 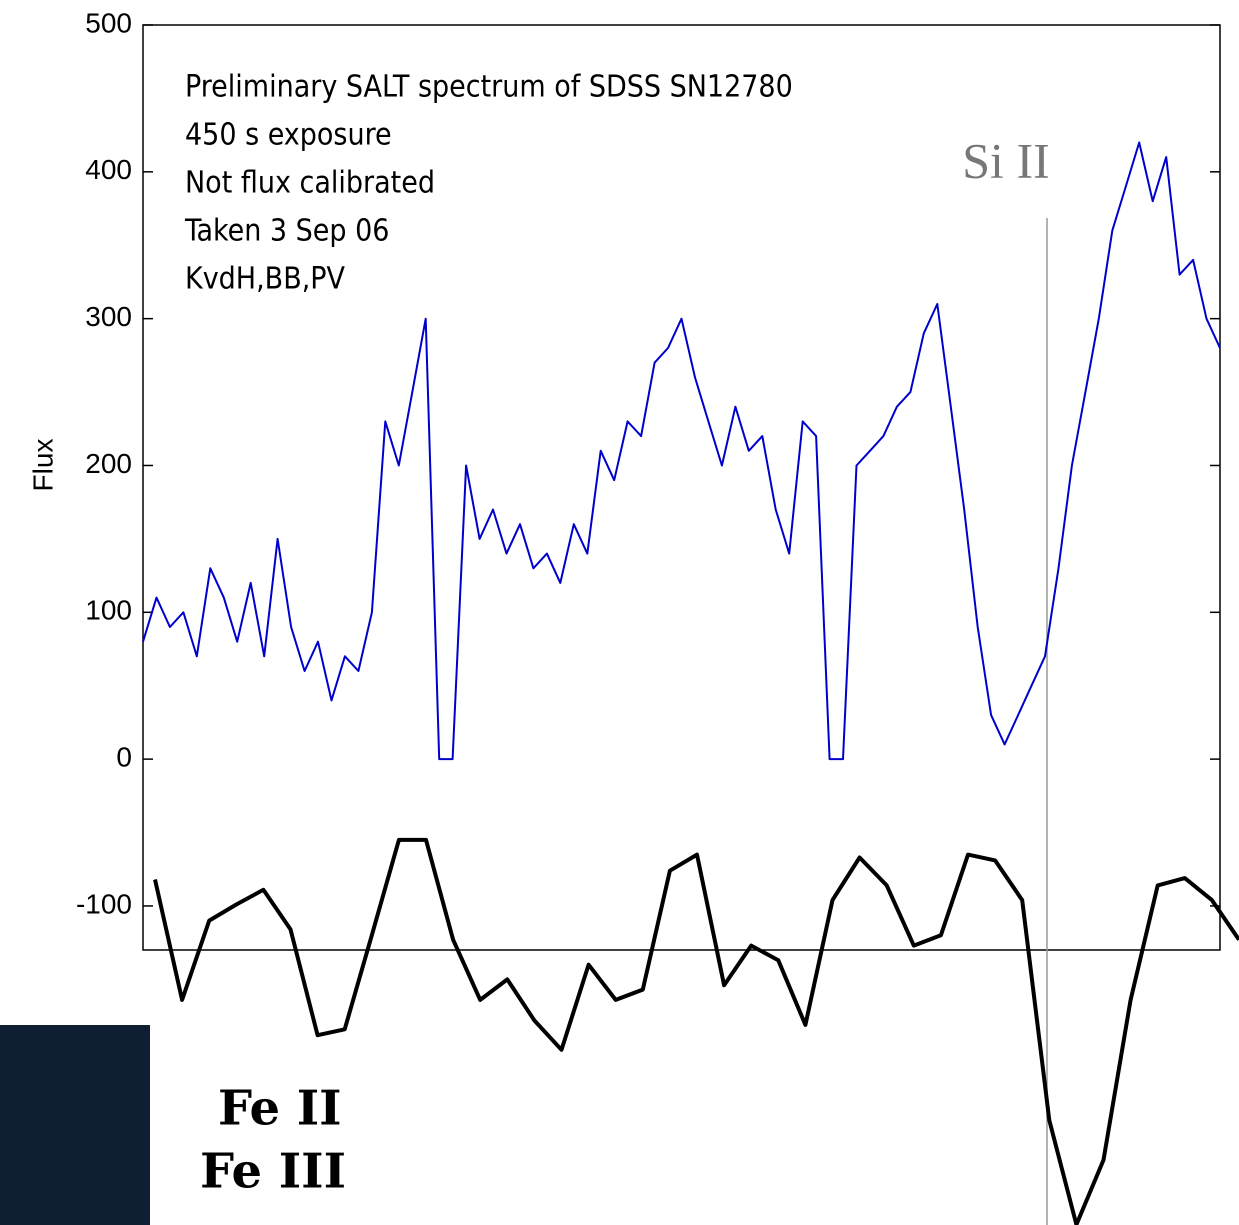 I want to click on y-tick-label: 400, so click(x=108, y=169).